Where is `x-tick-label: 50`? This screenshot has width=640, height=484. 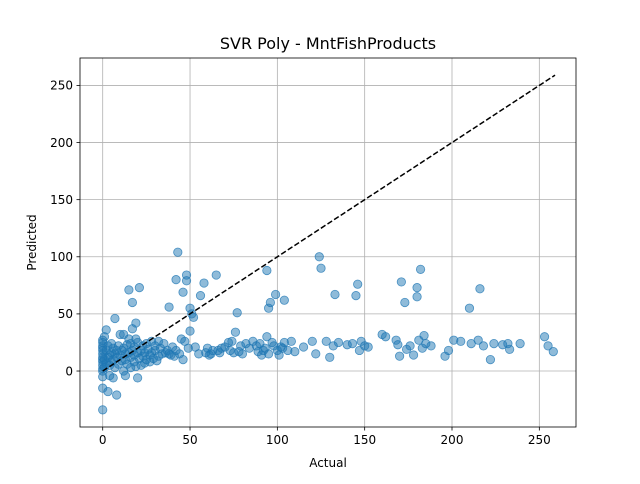 x-tick-label: 50 is located at coordinates (189, 440).